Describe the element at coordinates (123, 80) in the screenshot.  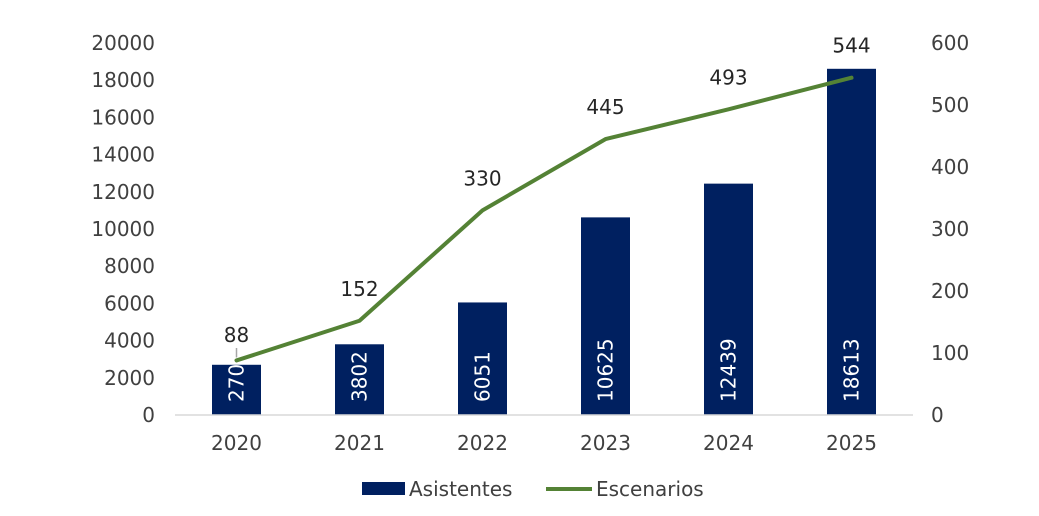
I see `left-axis-tick-label: 18000` at that location.